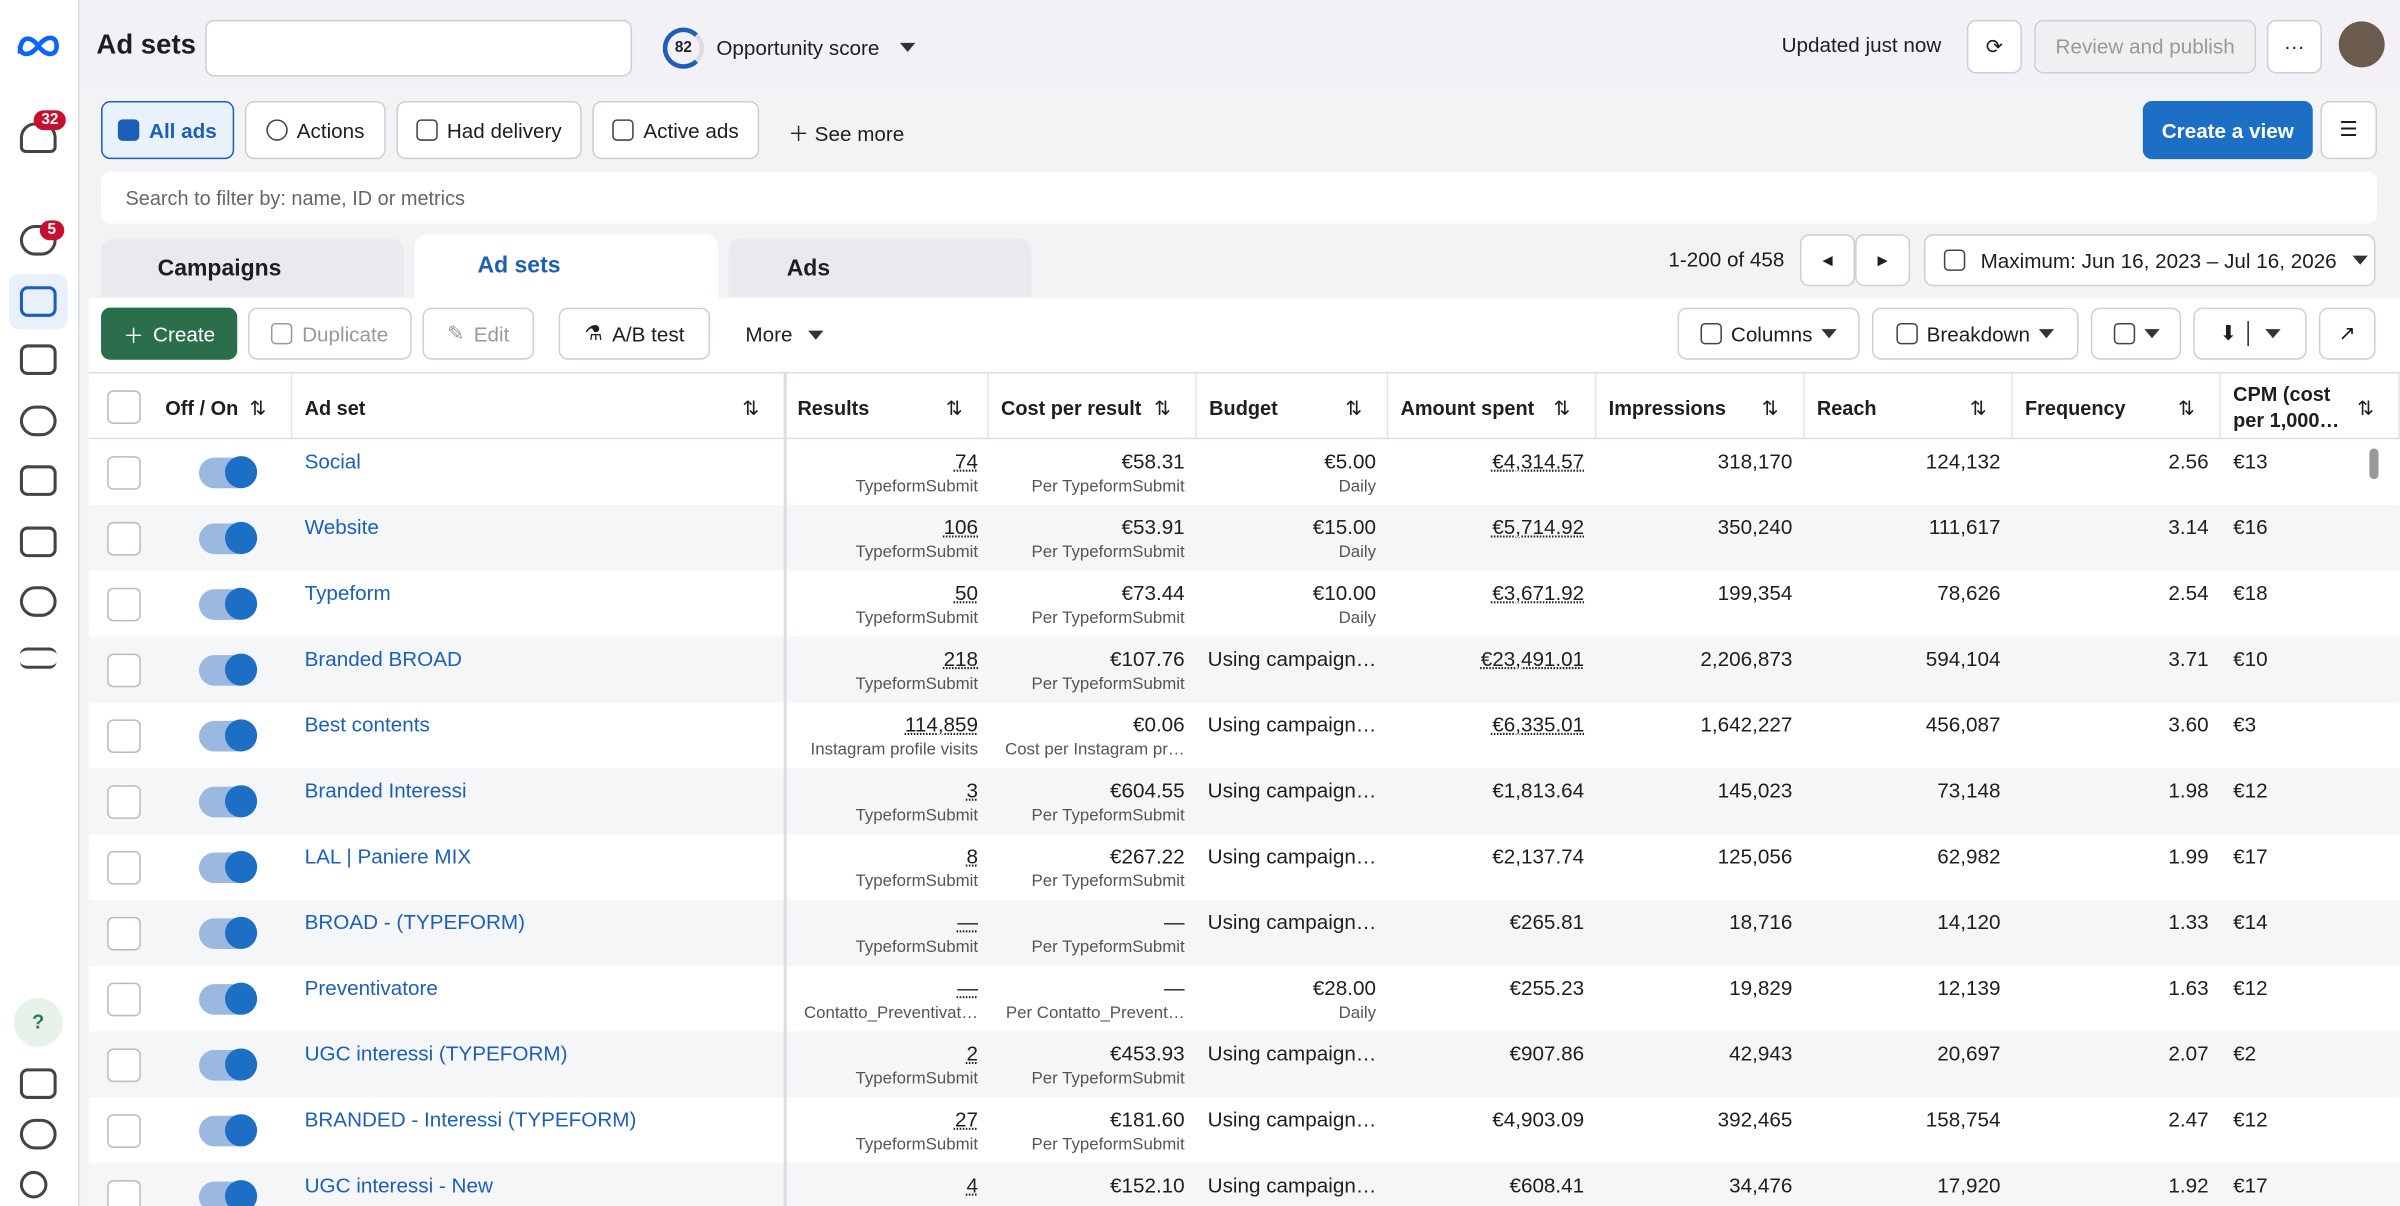 Image resolution: width=2400 pixels, height=1206 pixels. Describe the element at coordinates (2227, 130) in the screenshot. I see `create-view-button: Create a view` at that location.